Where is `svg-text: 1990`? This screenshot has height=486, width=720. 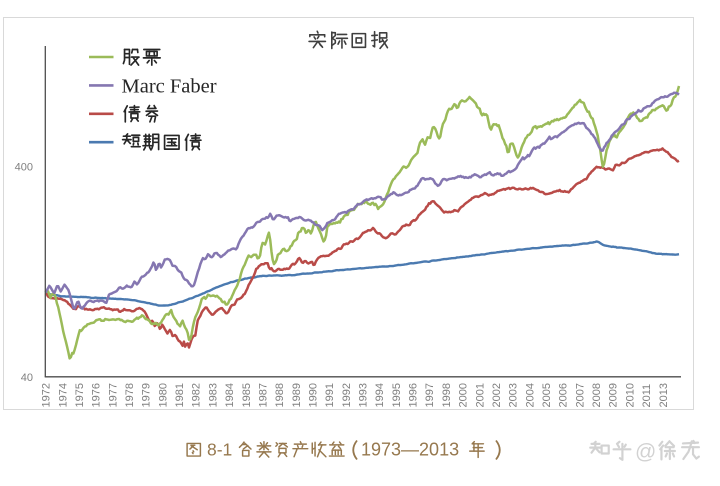 svg-text: 1990 is located at coordinates (314, 395).